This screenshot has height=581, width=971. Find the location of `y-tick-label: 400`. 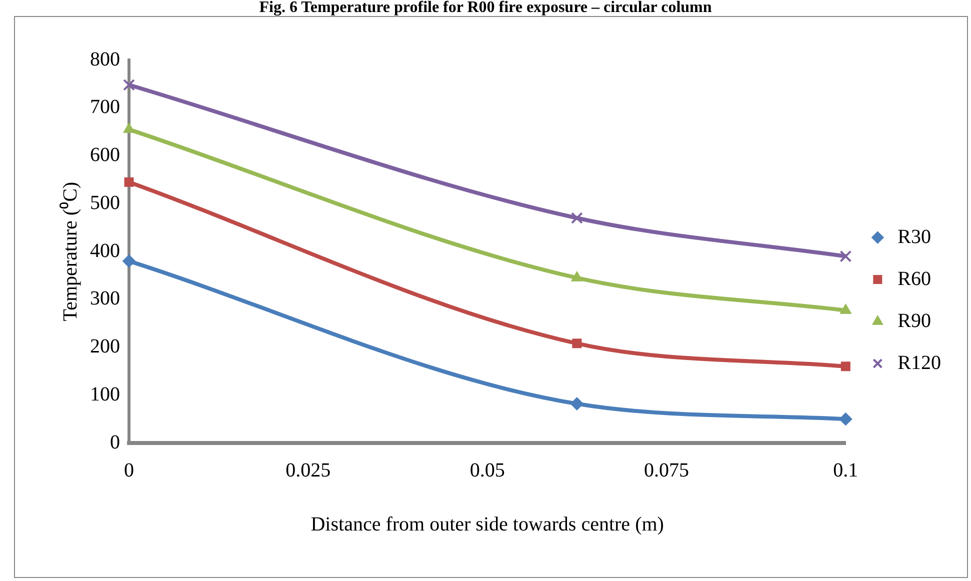

y-tick-label: 400 is located at coordinates (105, 251).